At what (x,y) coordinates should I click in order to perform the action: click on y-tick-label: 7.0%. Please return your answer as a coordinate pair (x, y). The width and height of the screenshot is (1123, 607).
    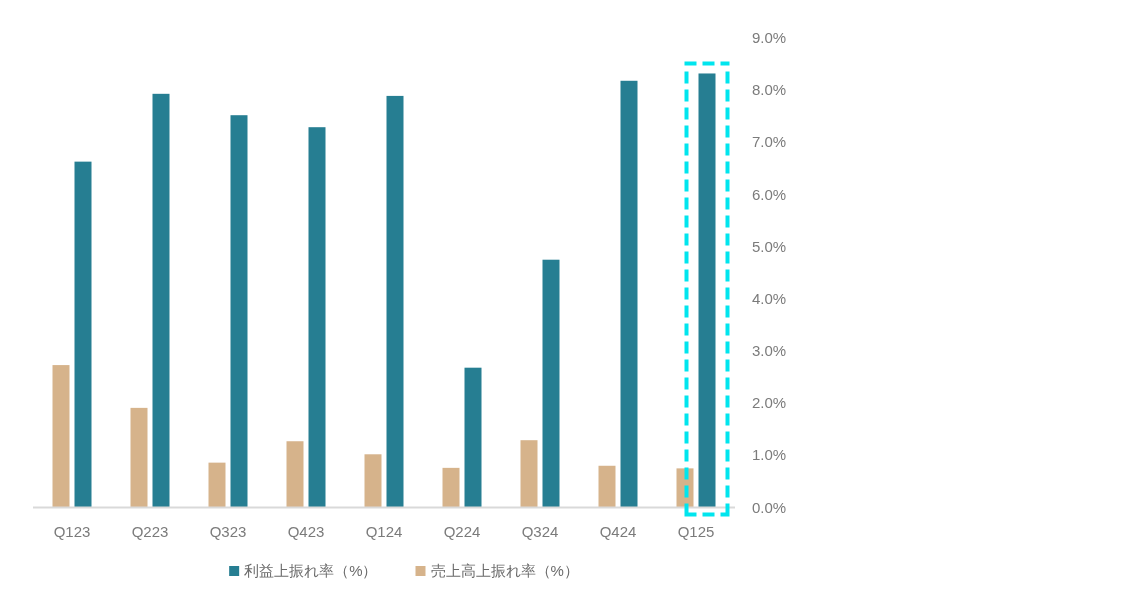
    Looking at the image, I should click on (769, 142).